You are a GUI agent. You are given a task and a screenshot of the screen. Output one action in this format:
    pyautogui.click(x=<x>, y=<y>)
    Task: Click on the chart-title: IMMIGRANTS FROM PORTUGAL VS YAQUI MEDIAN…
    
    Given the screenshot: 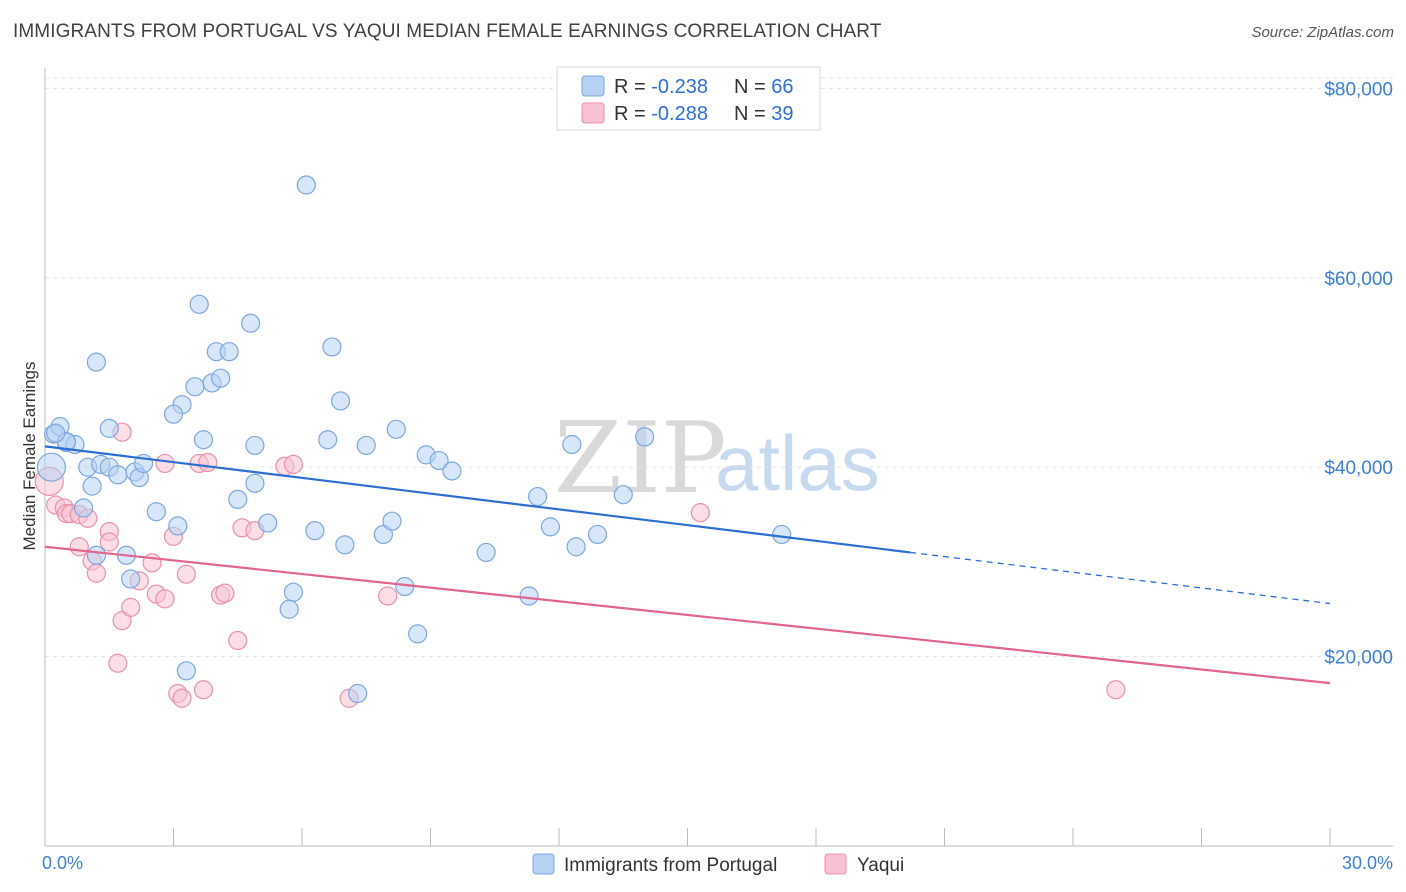 What is the action you would take?
    pyautogui.click(x=447, y=31)
    